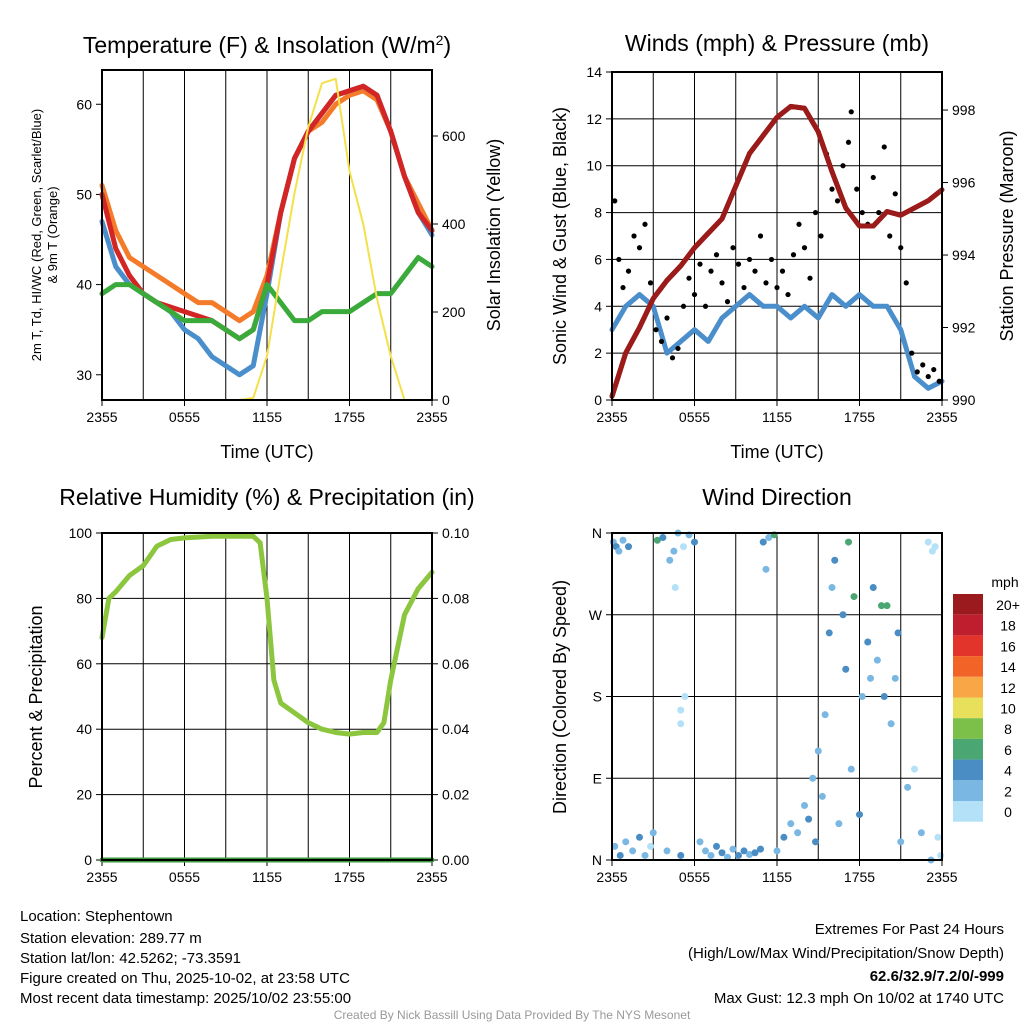  I want to click on wind-panel-title: Winds (mph) & Pressure (mb), so click(777, 43).